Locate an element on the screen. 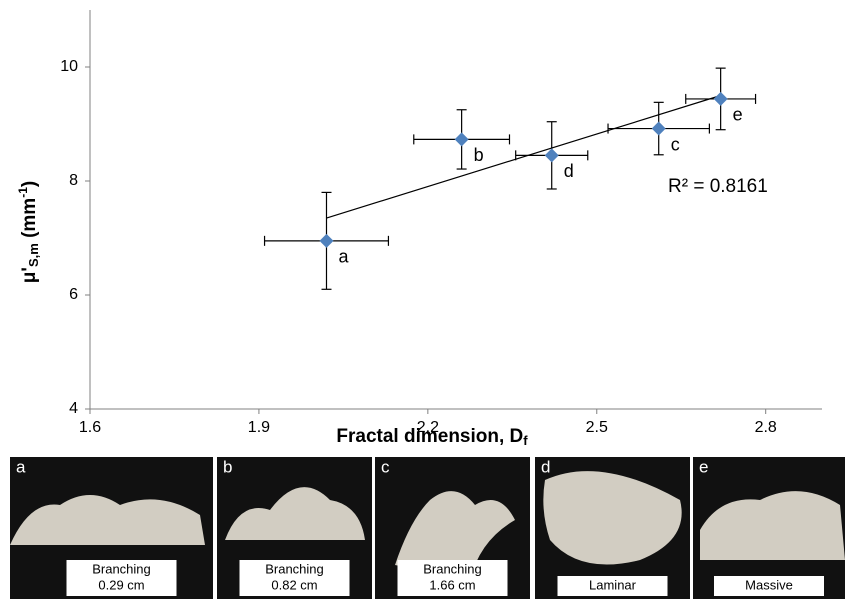 Image resolution: width=852 pixels, height=601 pixels. photo-panel: d Laminar is located at coordinates (612, 528).